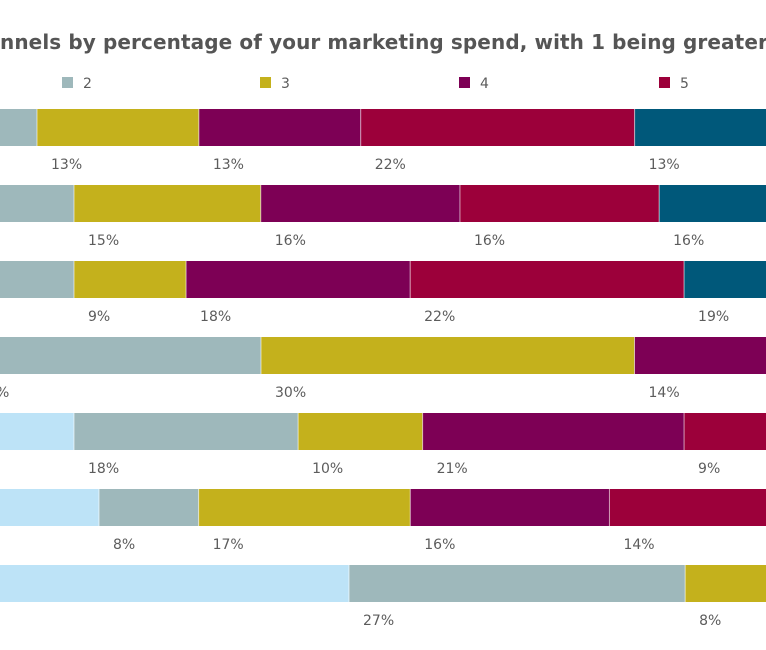 This screenshot has width=766, height=650. I want to click on data-label: 19%, so click(713, 317).